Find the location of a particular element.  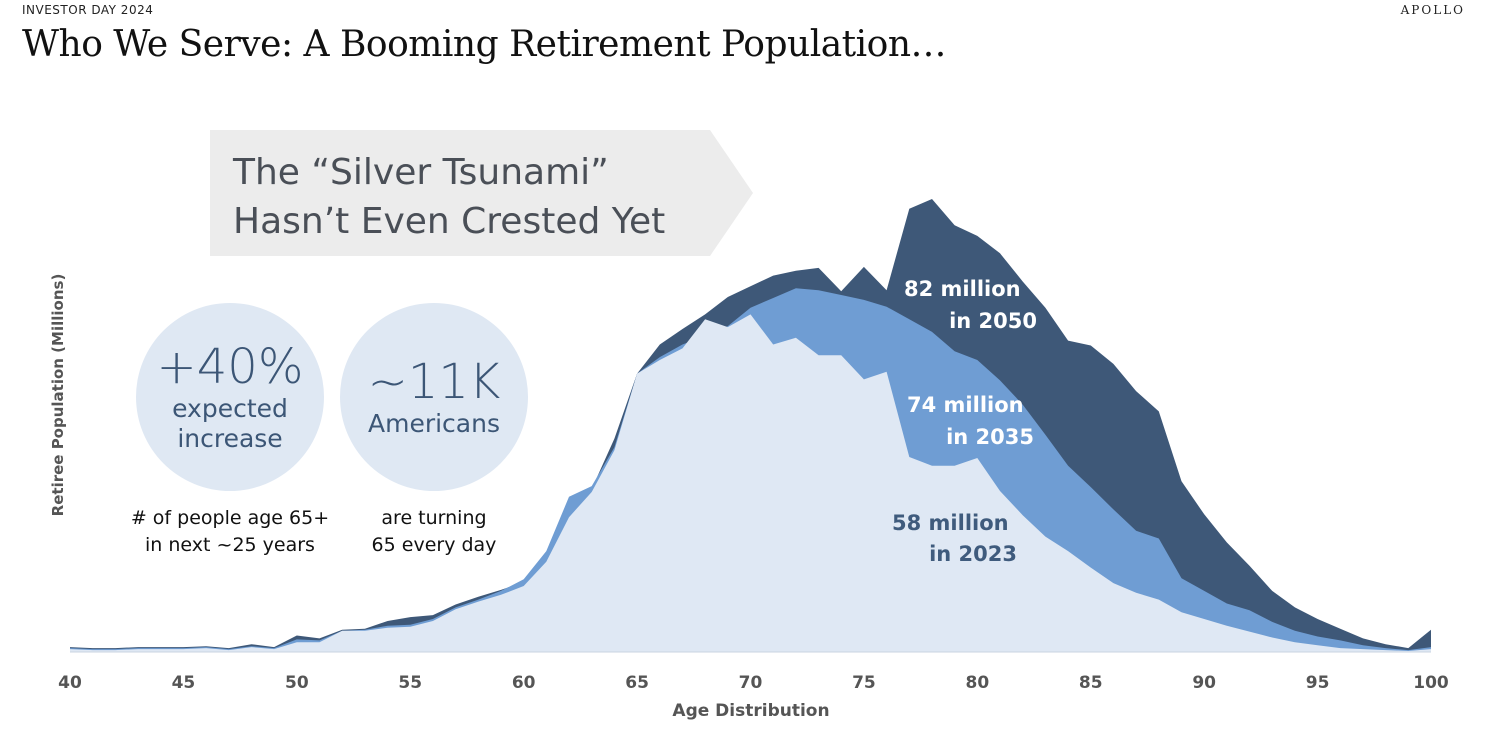

event-label: INVESTOR DAY 2024 is located at coordinates (88, 10).